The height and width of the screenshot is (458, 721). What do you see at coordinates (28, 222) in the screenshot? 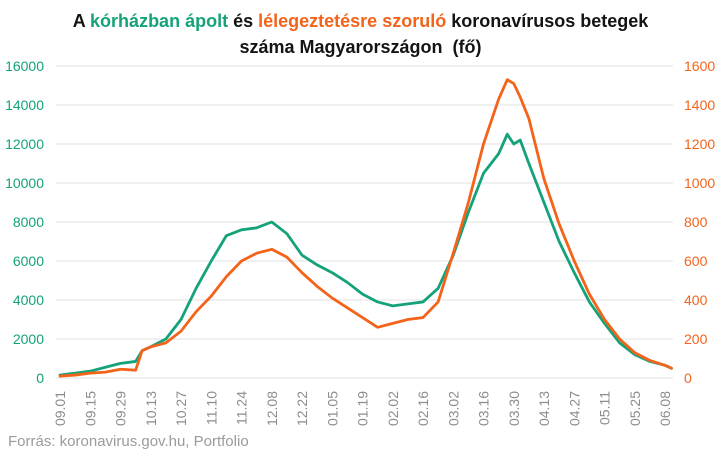
I see `y-left-tick-label: 8000` at bounding box center [28, 222].